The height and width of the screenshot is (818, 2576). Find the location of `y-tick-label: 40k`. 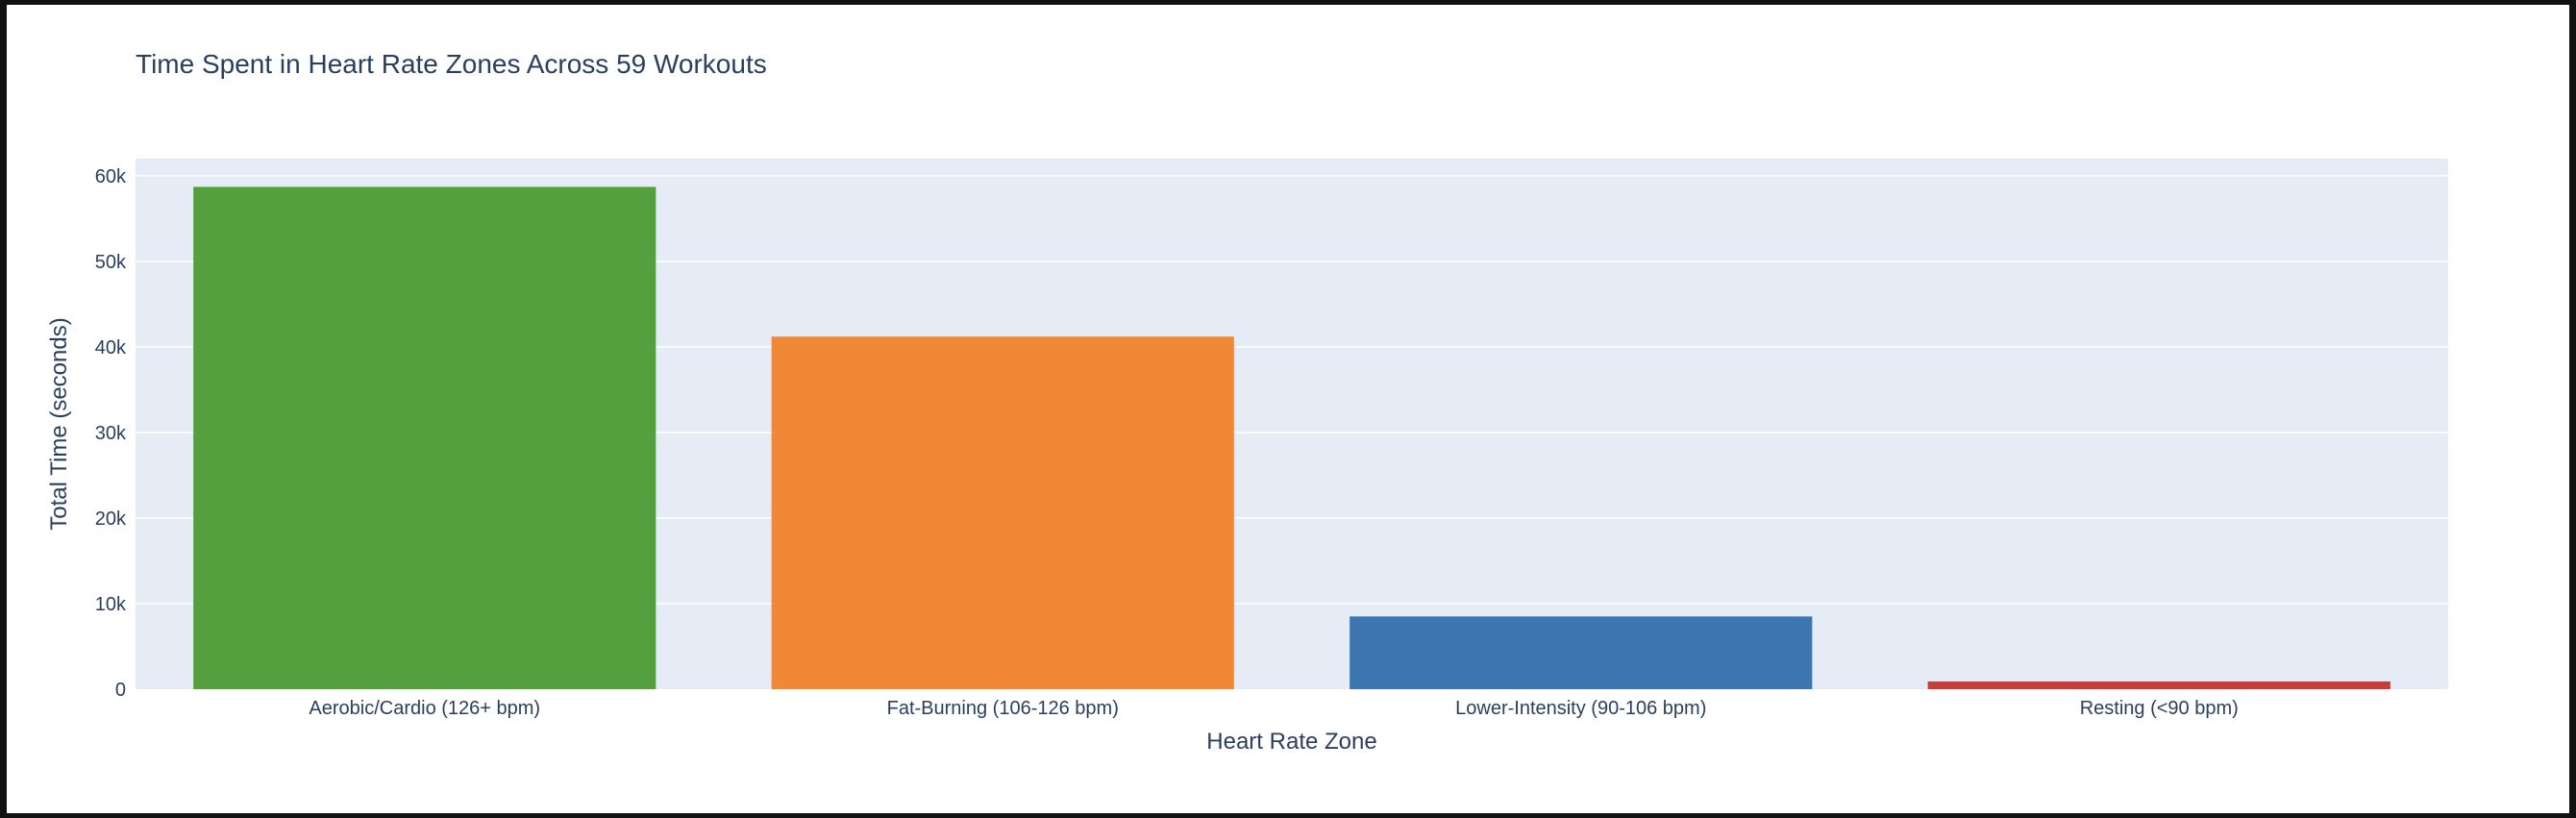

y-tick-label: 40k is located at coordinates (111, 348).